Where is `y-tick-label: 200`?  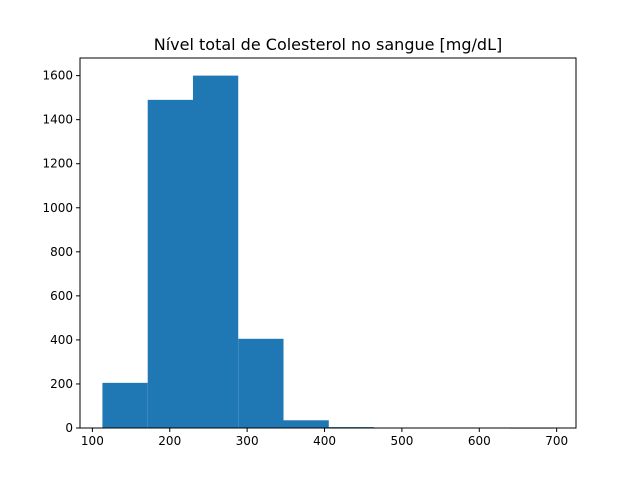 y-tick-label: 200 is located at coordinates (61, 384).